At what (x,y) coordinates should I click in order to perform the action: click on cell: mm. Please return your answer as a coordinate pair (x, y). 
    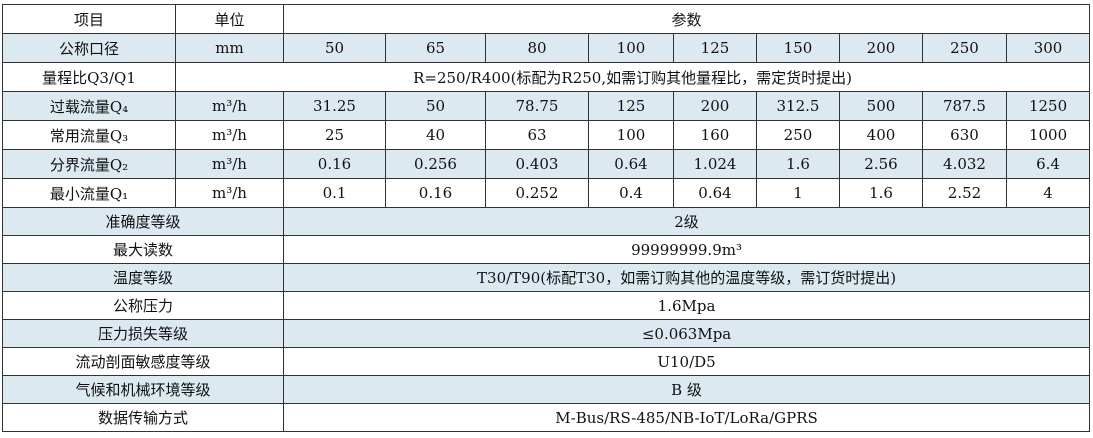
    Looking at the image, I should click on (229, 48).